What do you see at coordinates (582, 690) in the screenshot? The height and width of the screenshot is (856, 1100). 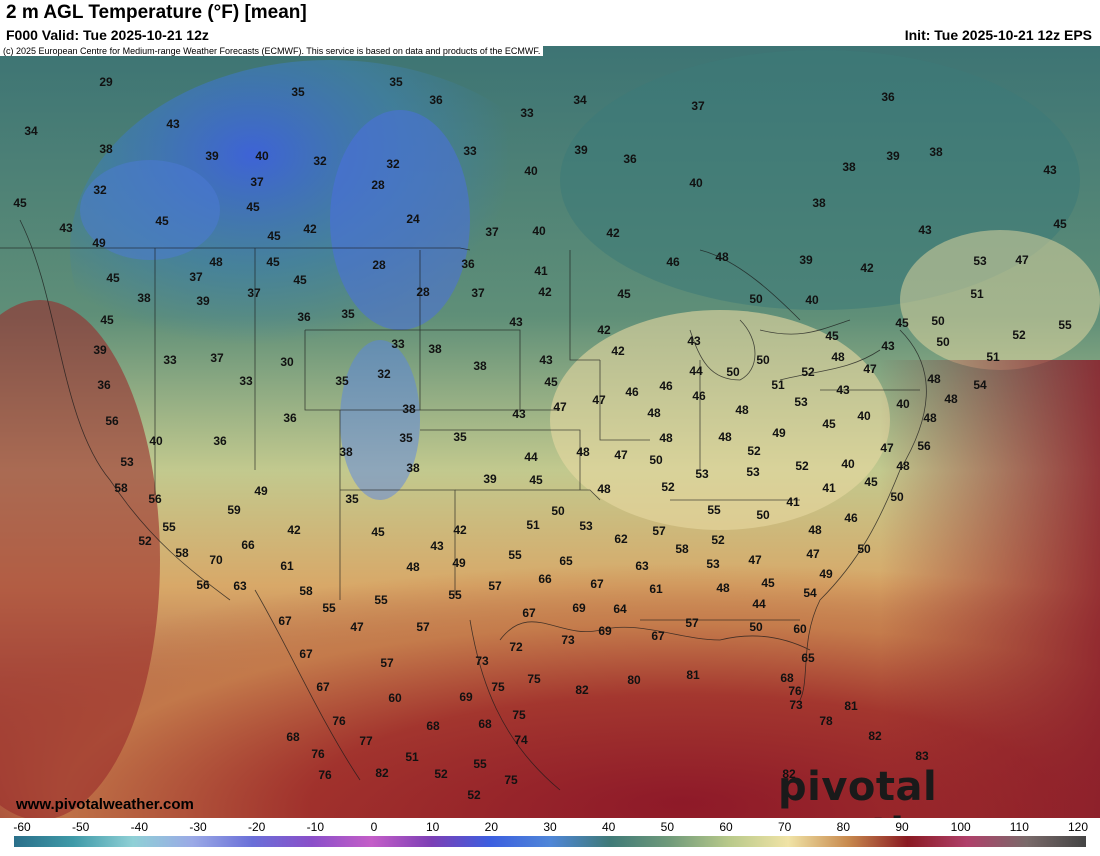 I see `temperature-label: 82` at bounding box center [582, 690].